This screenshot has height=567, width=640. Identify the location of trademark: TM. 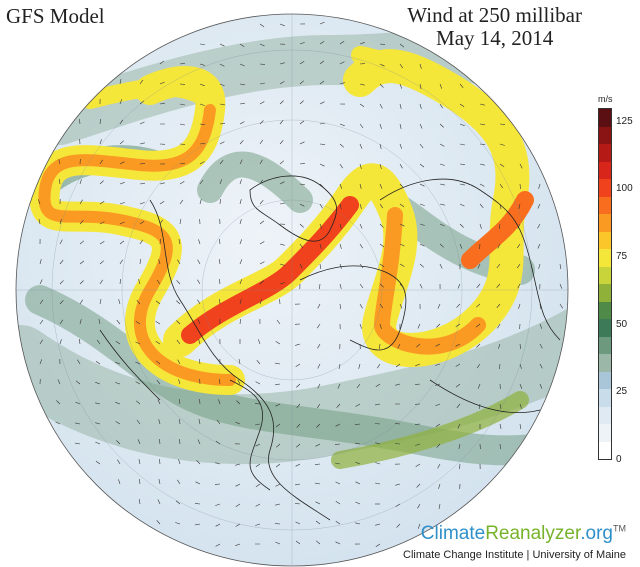
(619, 528).